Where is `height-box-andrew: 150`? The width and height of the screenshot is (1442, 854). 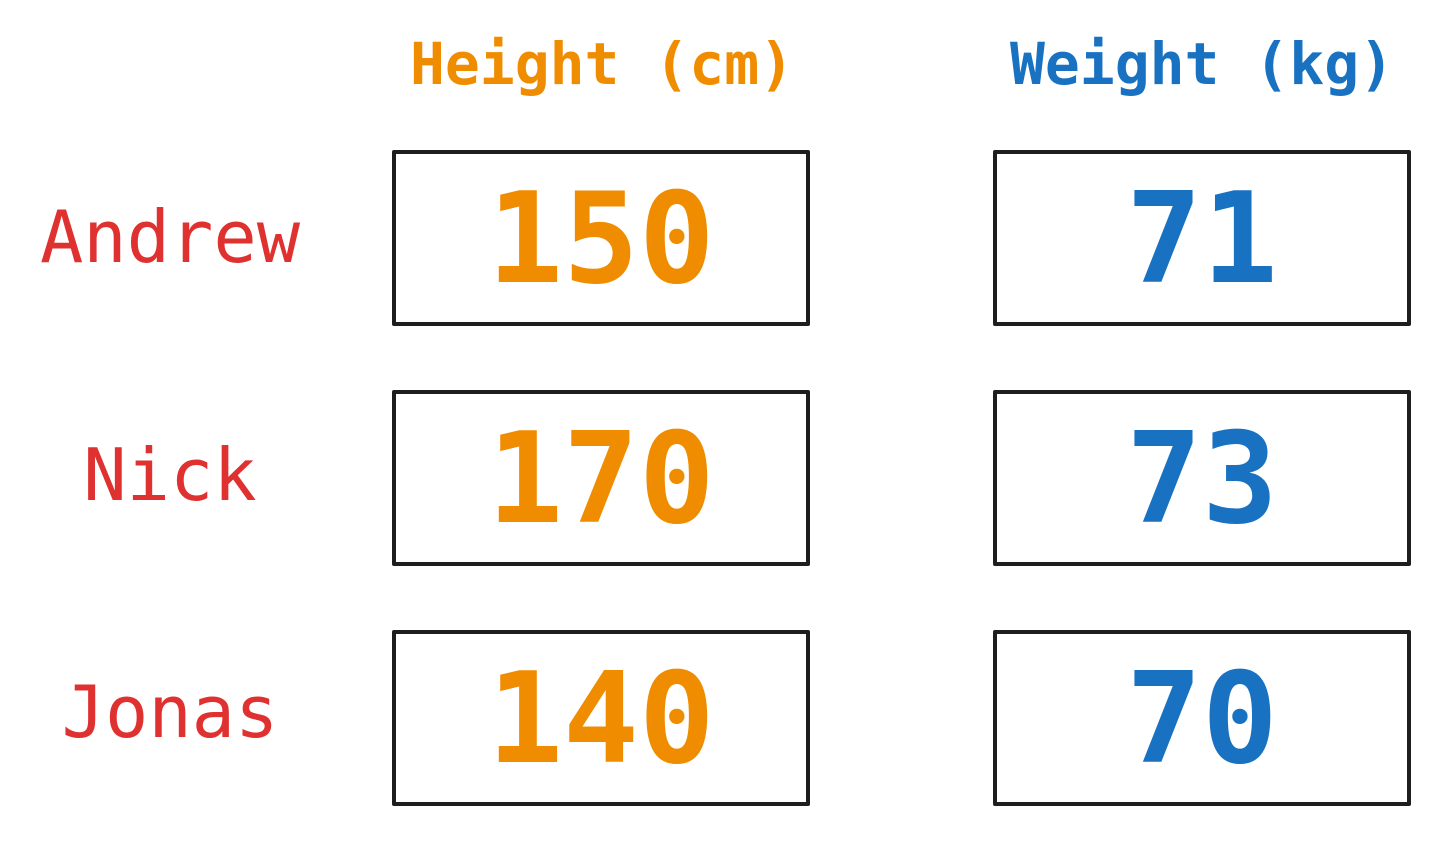
height-box-andrew: 150 is located at coordinates (601, 238).